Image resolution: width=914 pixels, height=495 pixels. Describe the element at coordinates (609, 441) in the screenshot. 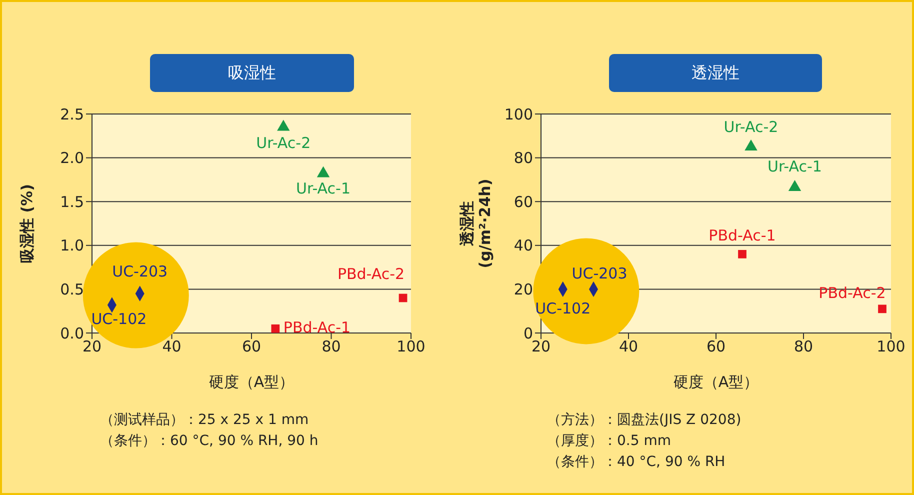

I see `text: （厚度）：0.5 mm` at that location.